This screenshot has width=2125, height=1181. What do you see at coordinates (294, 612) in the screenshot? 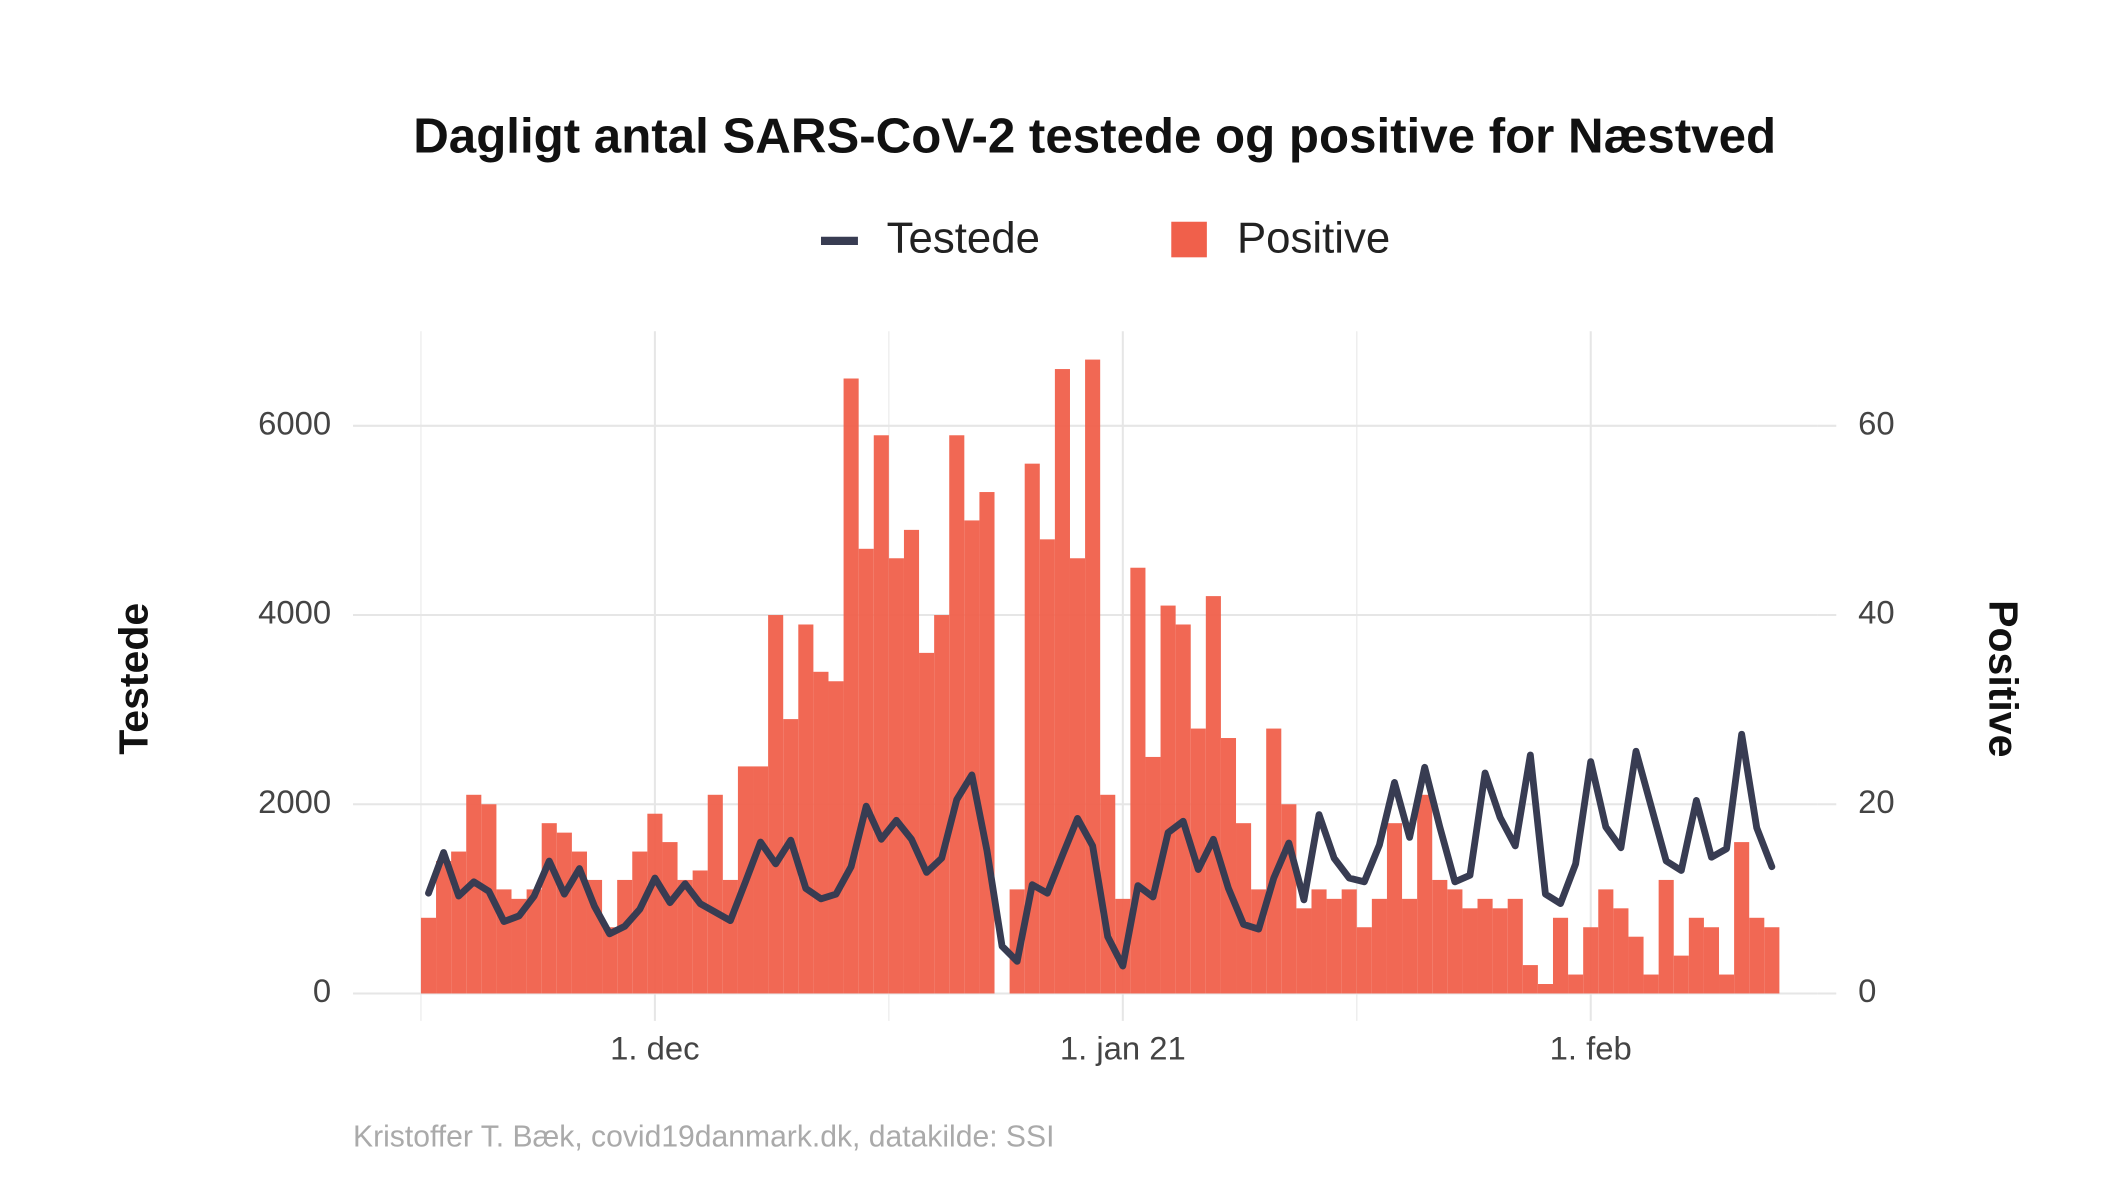
I see `y-tick-label: 4000` at bounding box center [294, 612].